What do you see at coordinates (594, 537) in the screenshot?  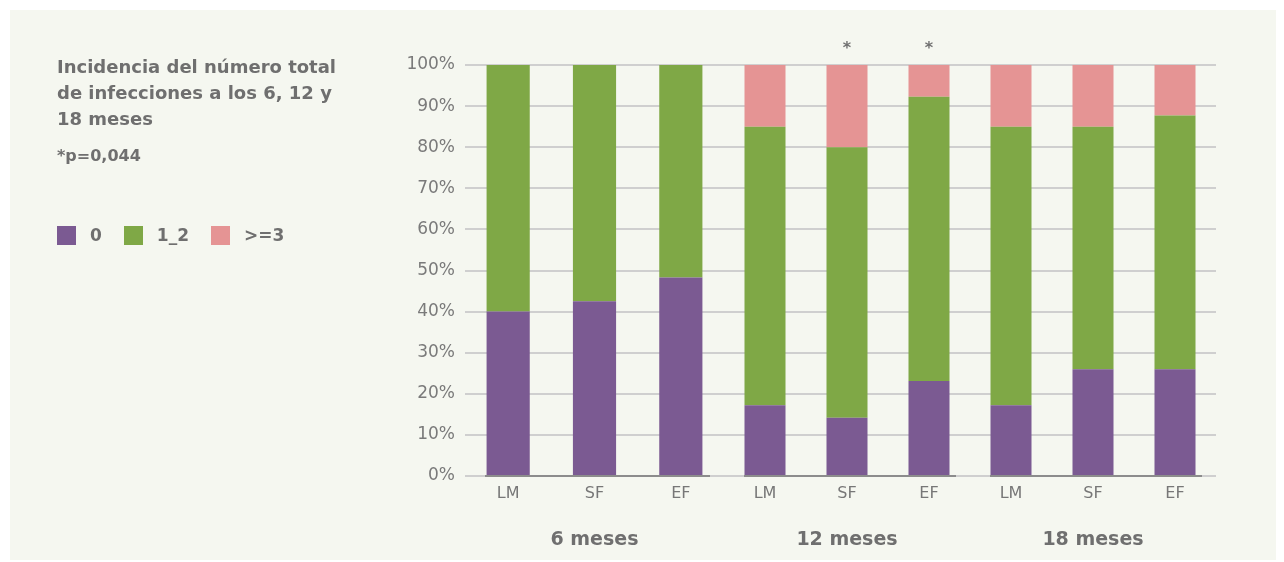 I see `x-axis-title: 6 meses` at bounding box center [594, 537].